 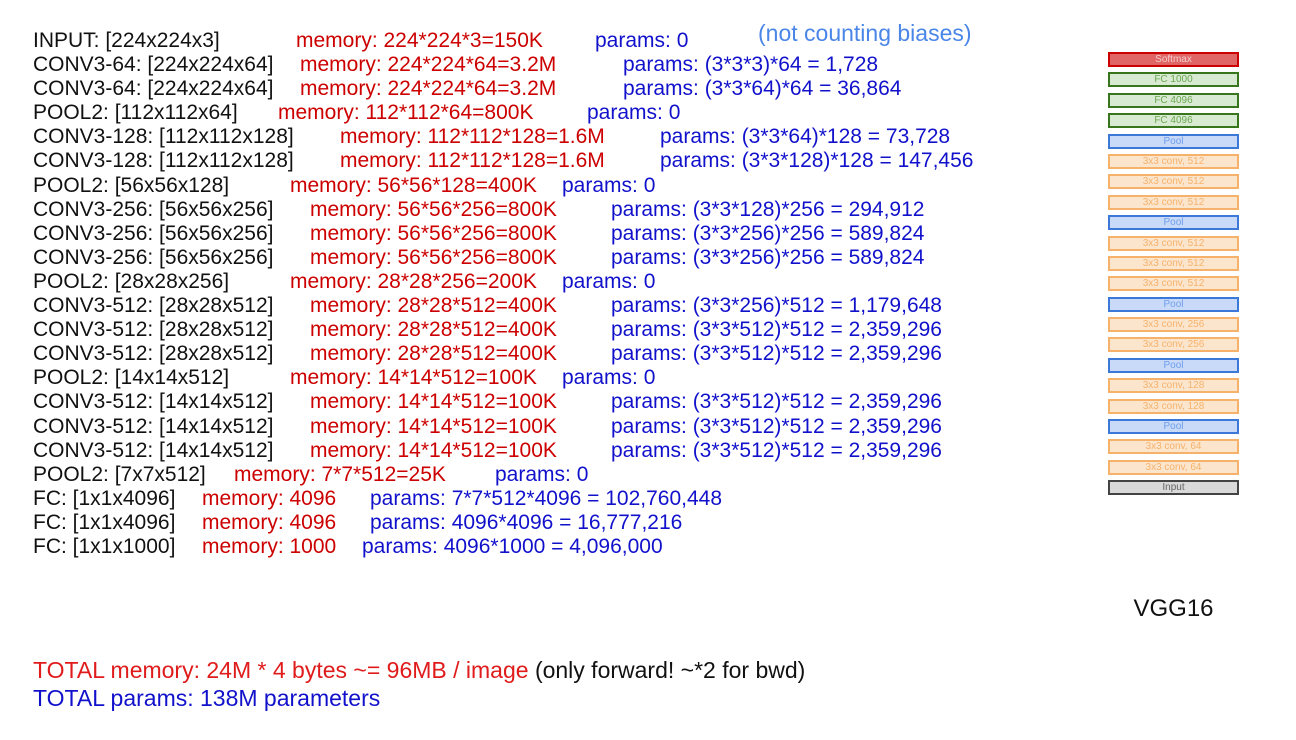 I want to click on layer-memory: memory: 56*56*128=400K, so click(x=413, y=185).